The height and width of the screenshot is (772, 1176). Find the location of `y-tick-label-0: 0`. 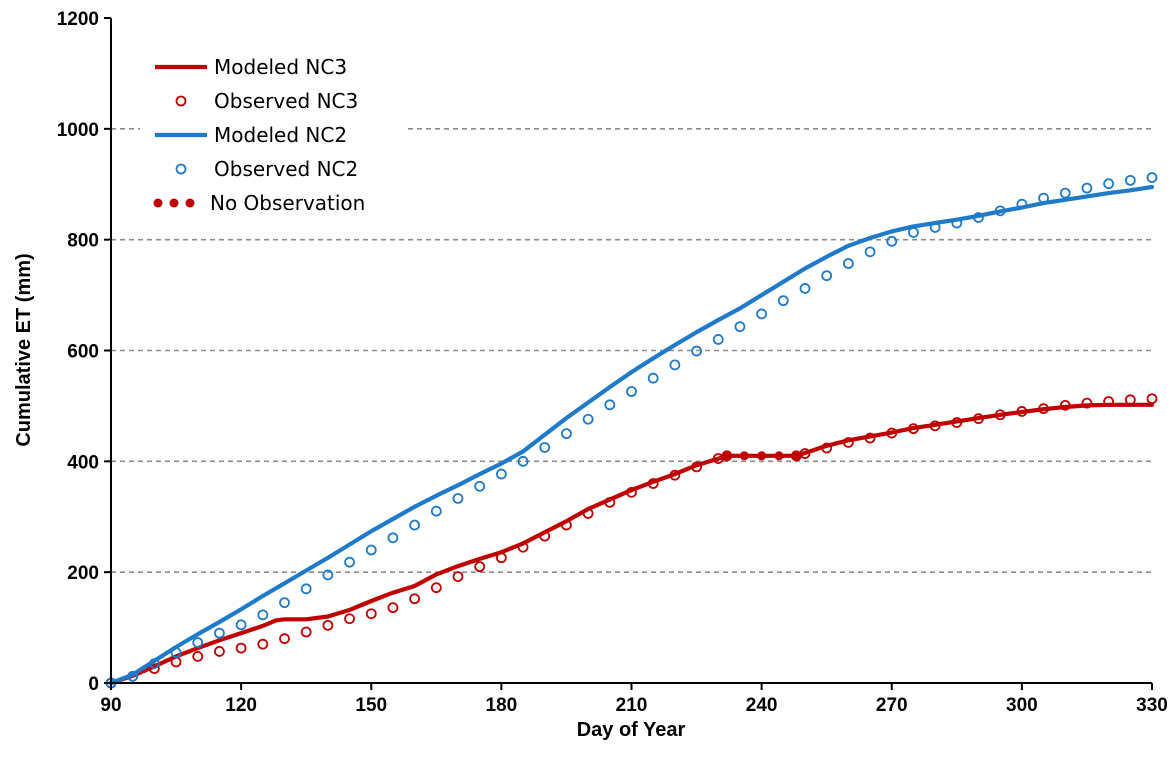

y-tick-label-0: 0 is located at coordinates (93, 684).